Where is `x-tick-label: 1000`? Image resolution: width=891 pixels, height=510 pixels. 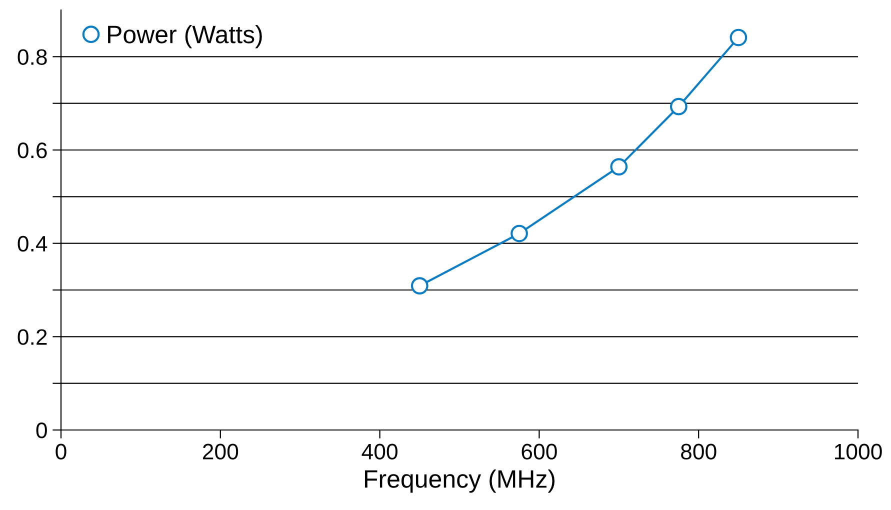 x-tick-label: 1000 is located at coordinates (858, 452).